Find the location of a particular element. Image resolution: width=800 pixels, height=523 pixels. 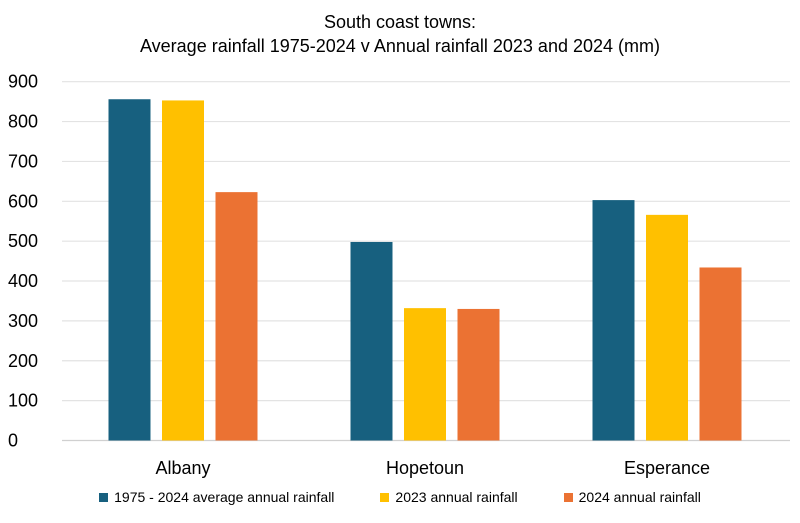

legend-item: 1975 - 2024 average annual rainfall is located at coordinates (216, 497).